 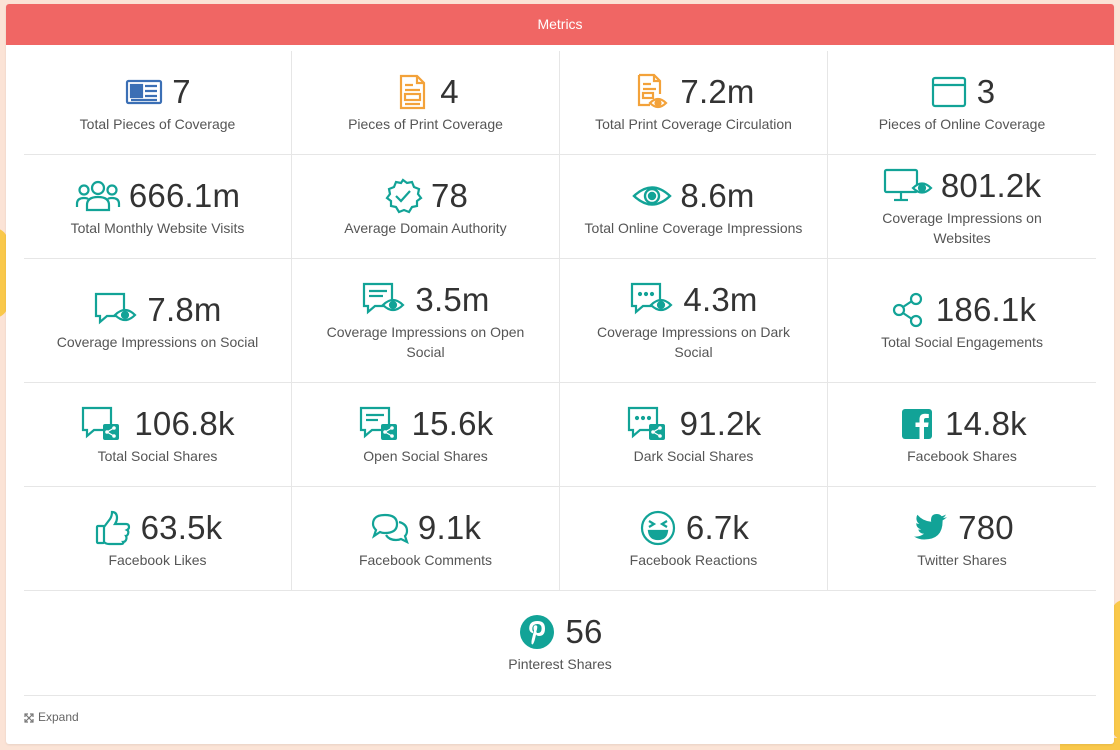 What do you see at coordinates (449, 195) in the screenshot?
I see `metric-value: 78` at bounding box center [449, 195].